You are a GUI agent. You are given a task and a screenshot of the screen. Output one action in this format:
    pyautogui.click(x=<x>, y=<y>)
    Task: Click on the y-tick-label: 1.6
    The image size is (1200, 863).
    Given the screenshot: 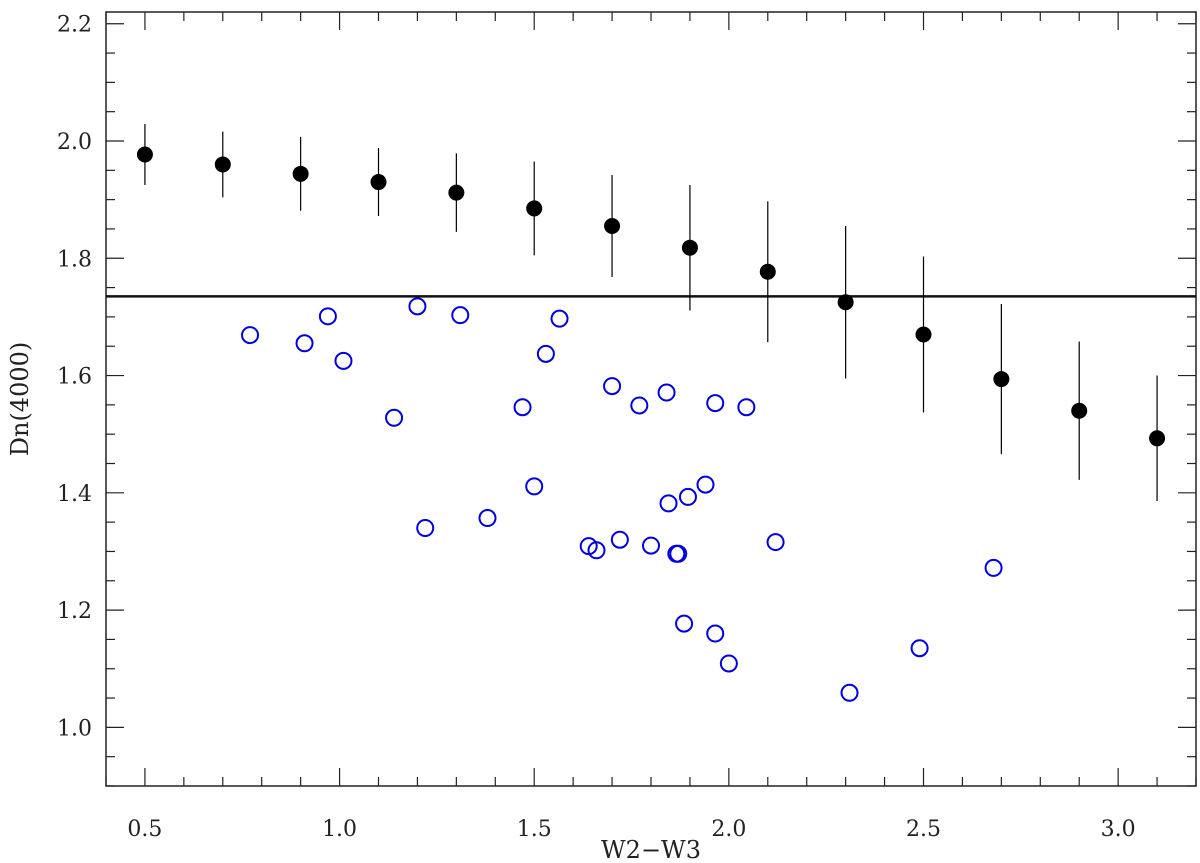 What is the action you would take?
    pyautogui.click(x=74, y=377)
    